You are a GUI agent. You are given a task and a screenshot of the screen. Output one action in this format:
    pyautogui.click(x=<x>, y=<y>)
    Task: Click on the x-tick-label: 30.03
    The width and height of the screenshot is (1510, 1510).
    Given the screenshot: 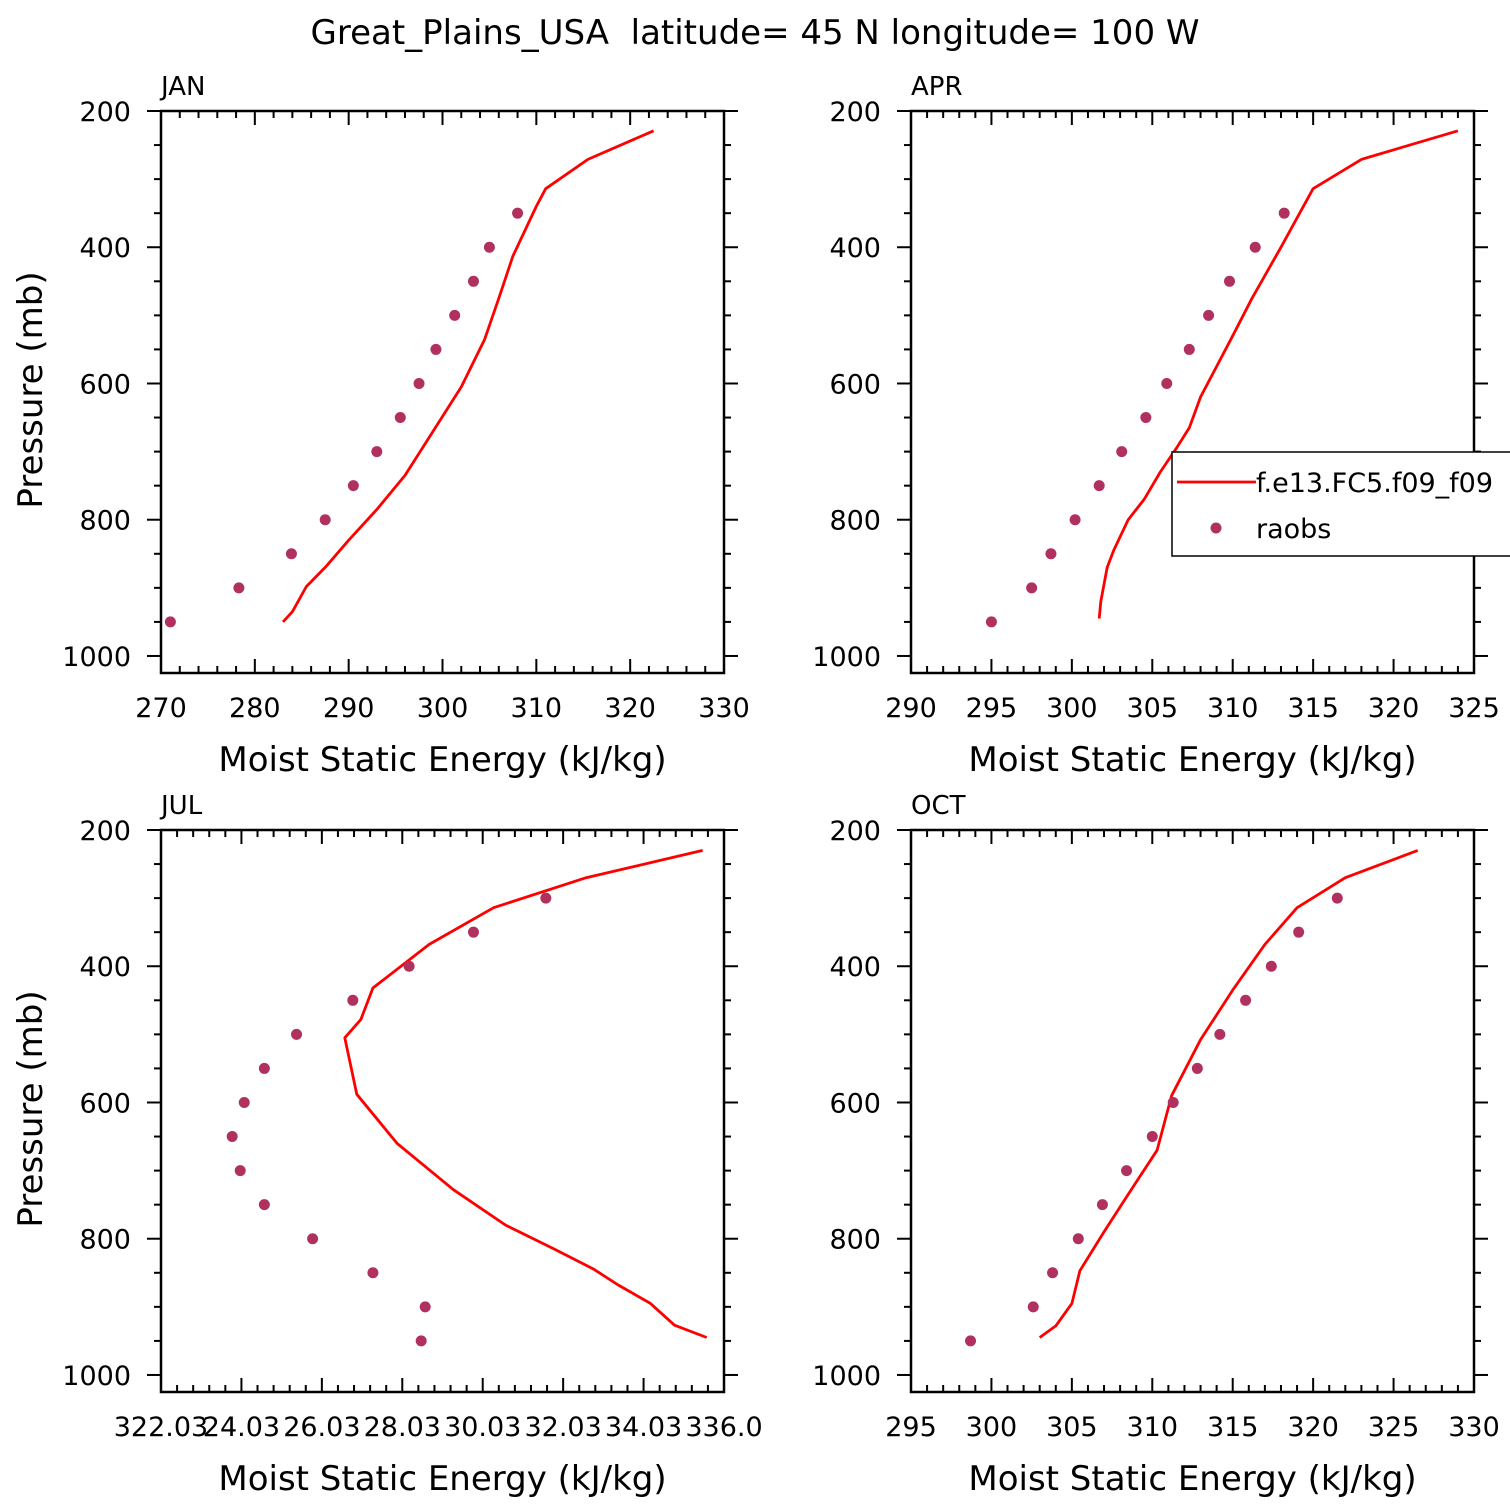 What is the action you would take?
    pyautogui.click(x=482, y=1427)
    